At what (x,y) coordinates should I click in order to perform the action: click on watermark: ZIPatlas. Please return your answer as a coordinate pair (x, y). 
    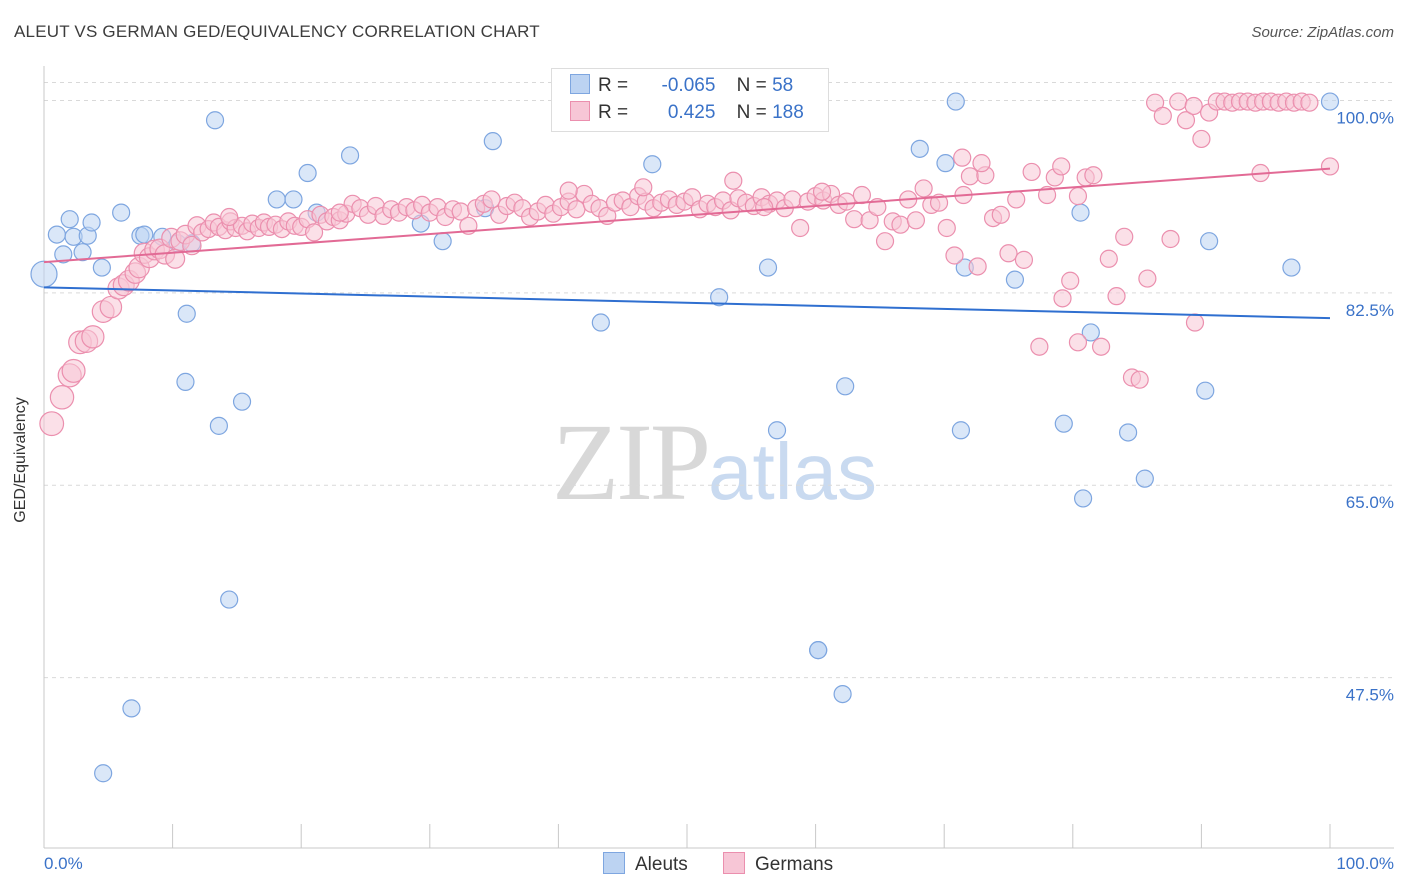
    Looking at the image, I should click on (714, 462).